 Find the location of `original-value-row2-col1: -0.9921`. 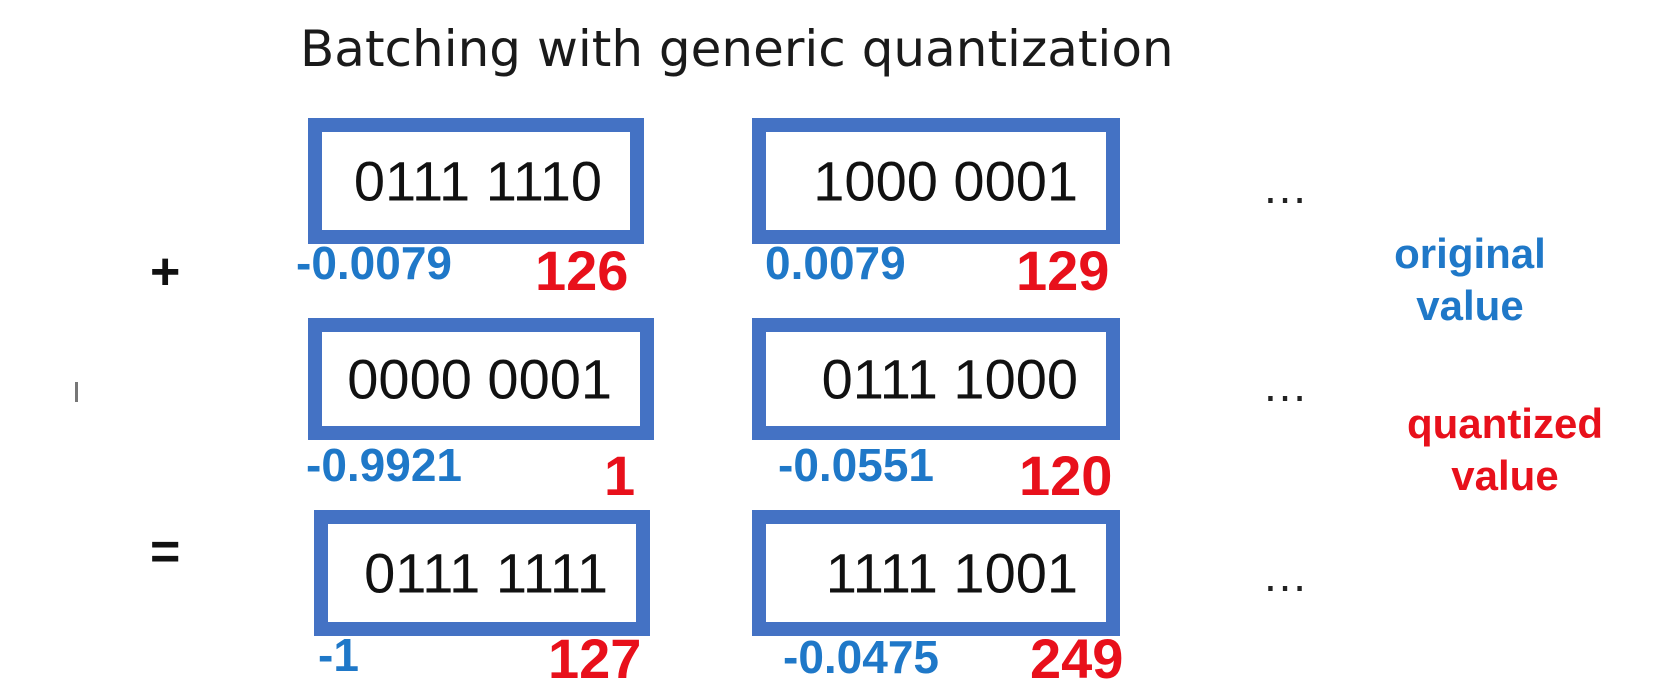

original-value-row2-col1: -0.9921 is located at coordinates (384, 465).